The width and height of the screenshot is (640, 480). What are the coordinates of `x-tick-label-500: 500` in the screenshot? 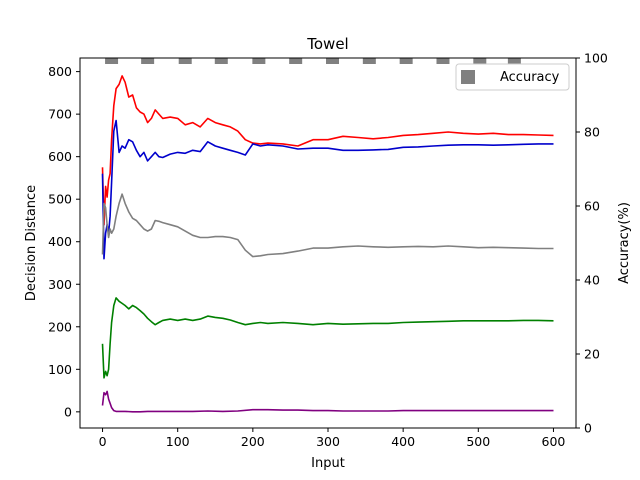 It's located at (478, 441).